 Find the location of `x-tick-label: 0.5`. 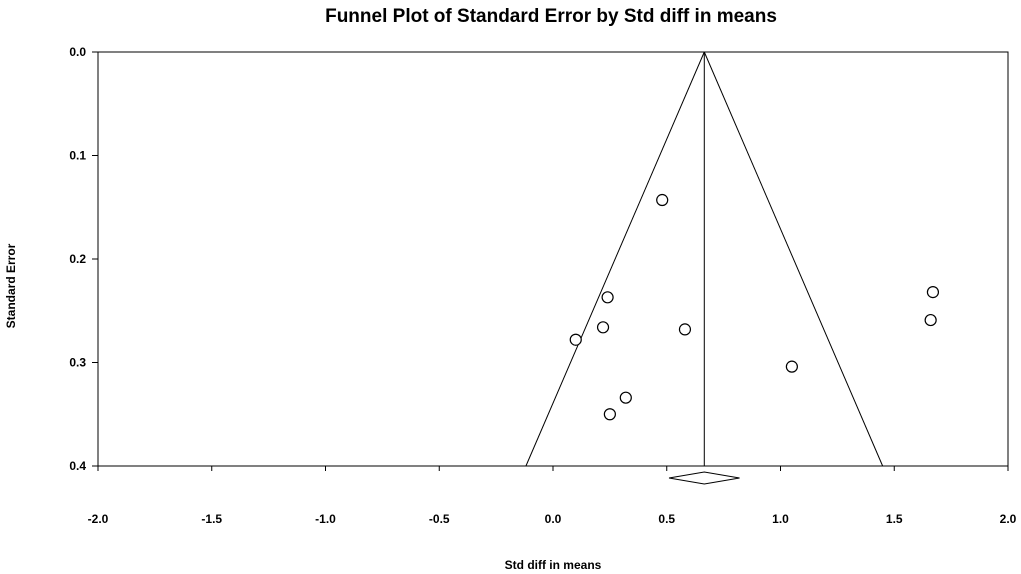

x-tick-label: 0.5 is located at coordinates (666, 519).